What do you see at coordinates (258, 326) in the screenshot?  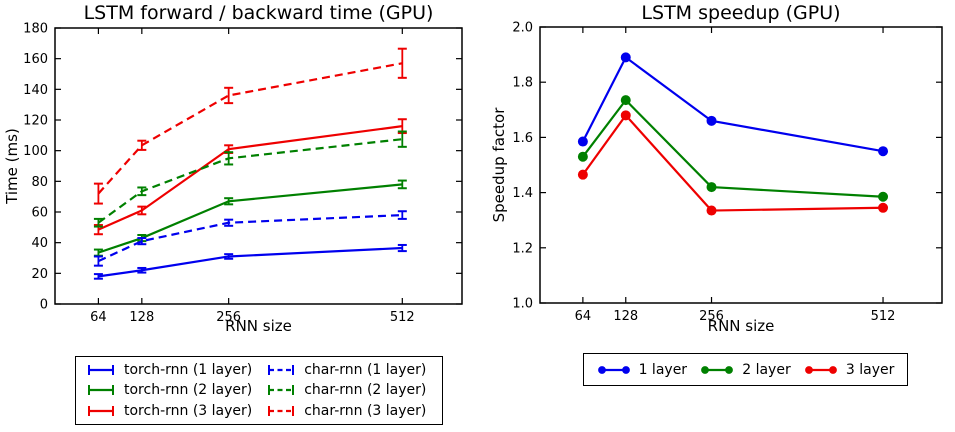 I see `left-xaxis-label: RNN size` at bounding box center [258, 326].